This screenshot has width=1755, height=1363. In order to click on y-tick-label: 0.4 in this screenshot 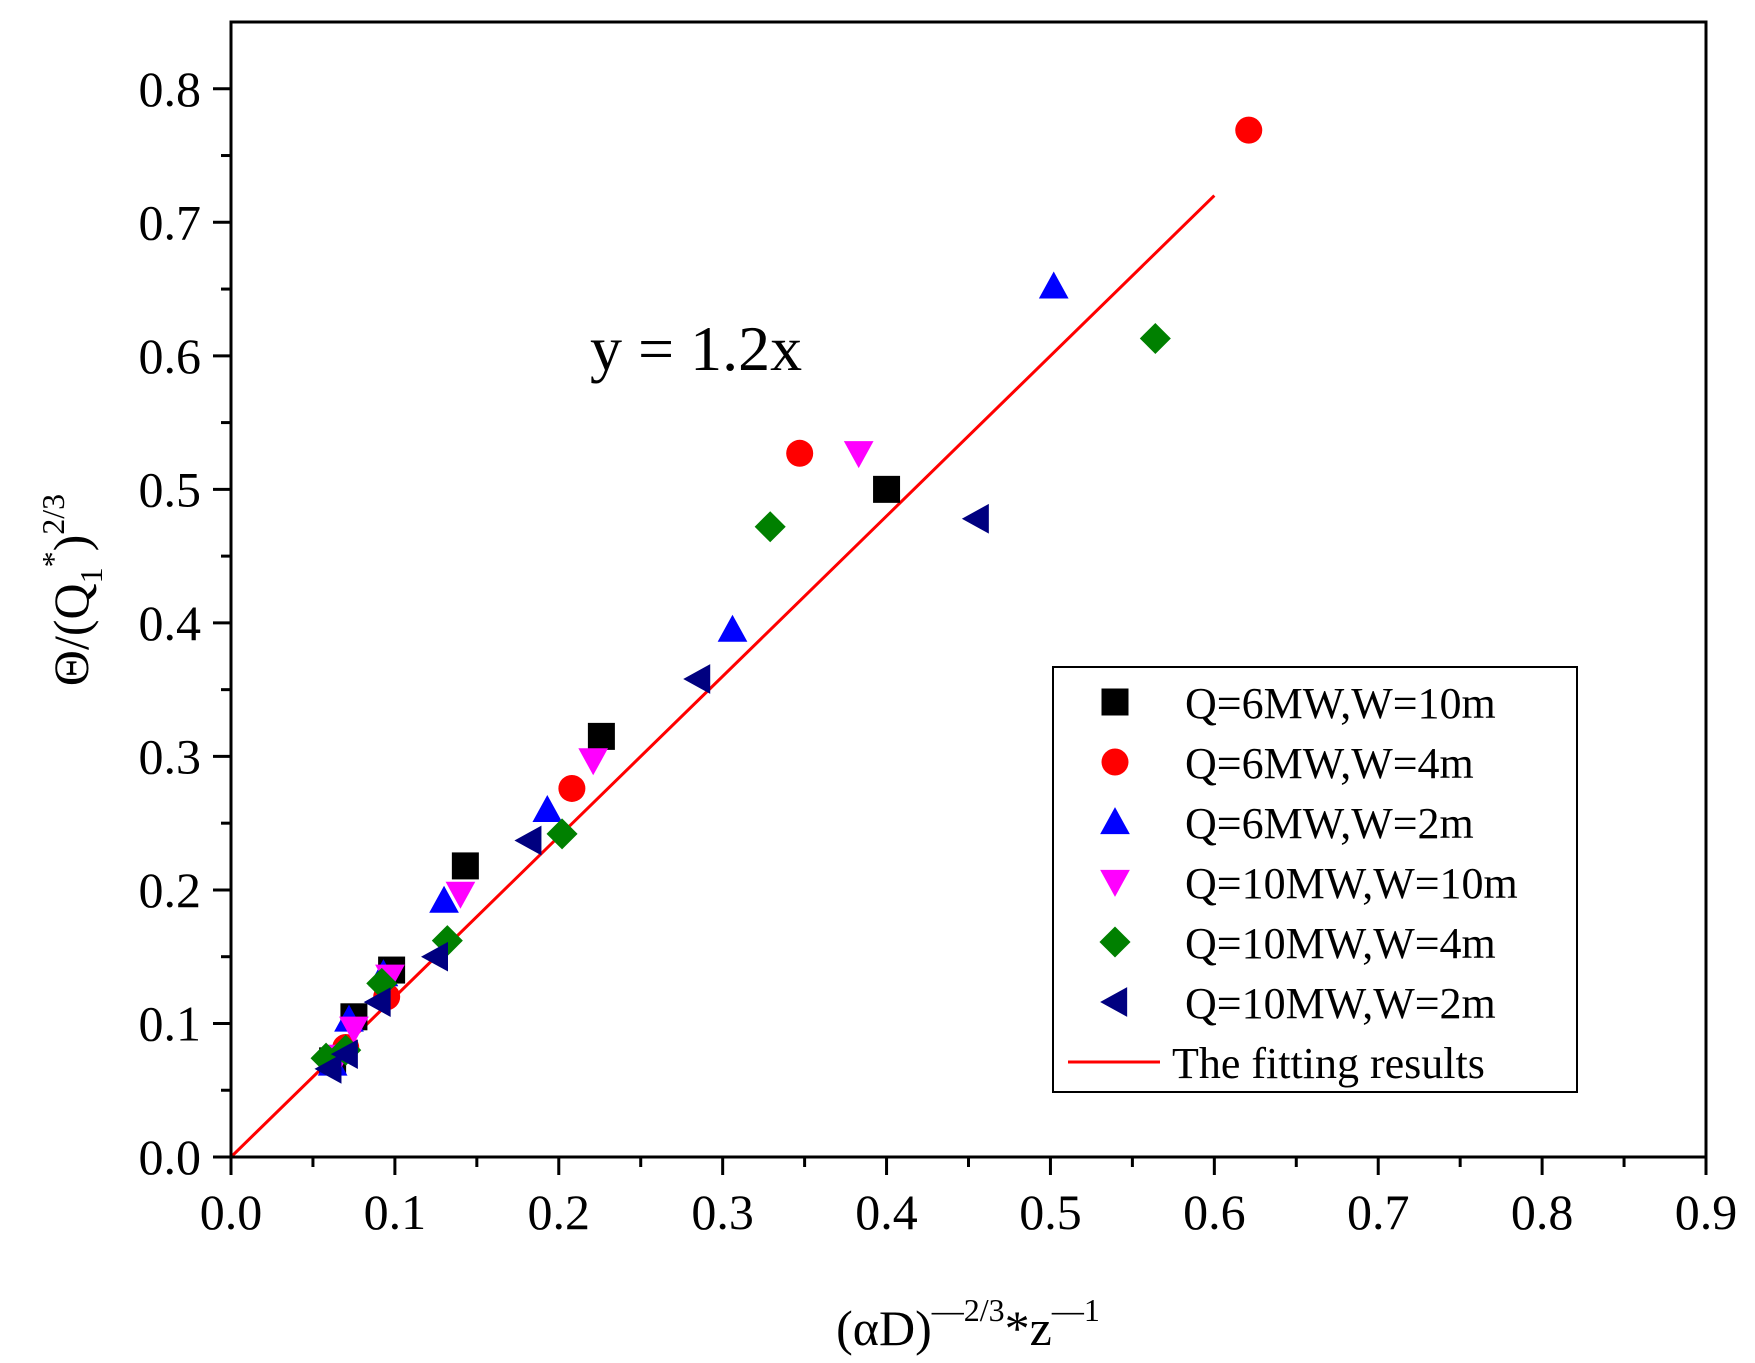, I will do `click(170, 623)`.